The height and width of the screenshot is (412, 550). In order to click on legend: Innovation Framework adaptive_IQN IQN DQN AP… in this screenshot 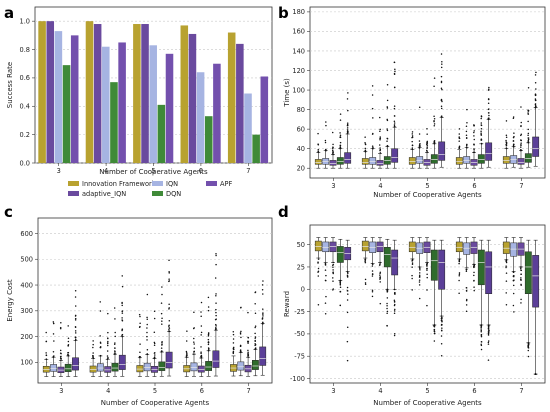, I will do `click(150, 189)`.